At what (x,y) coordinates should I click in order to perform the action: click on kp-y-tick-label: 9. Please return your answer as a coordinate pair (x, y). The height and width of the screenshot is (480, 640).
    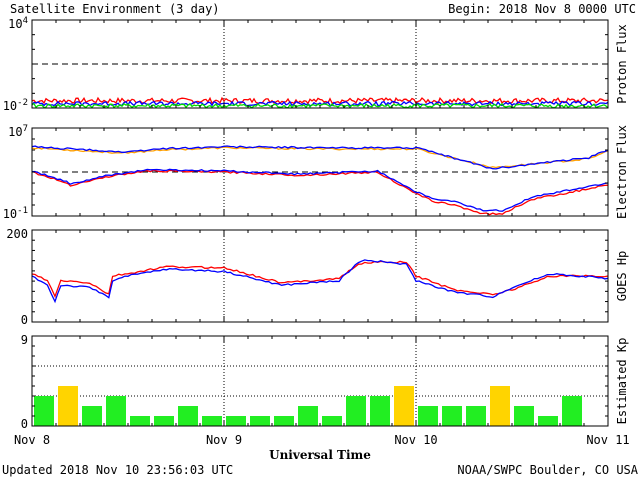
    Looking at the image, I should click on (24, 340).